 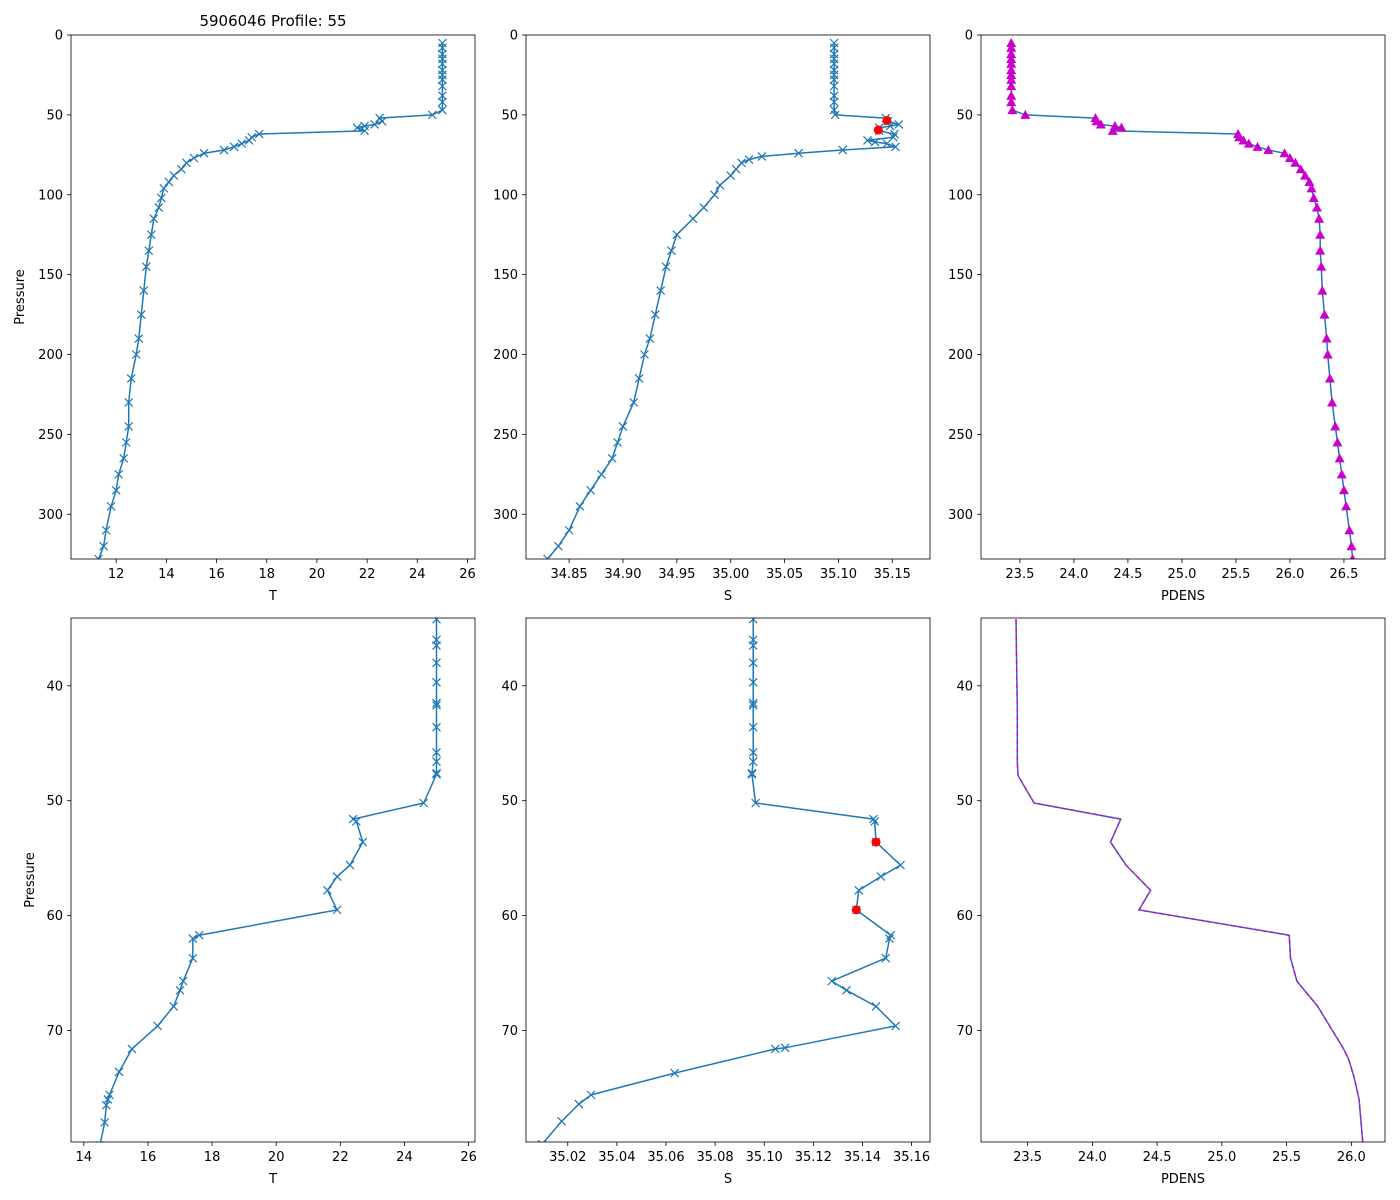 I want to click on x-tick-label: 24.5, so click(x=1127, y=574).